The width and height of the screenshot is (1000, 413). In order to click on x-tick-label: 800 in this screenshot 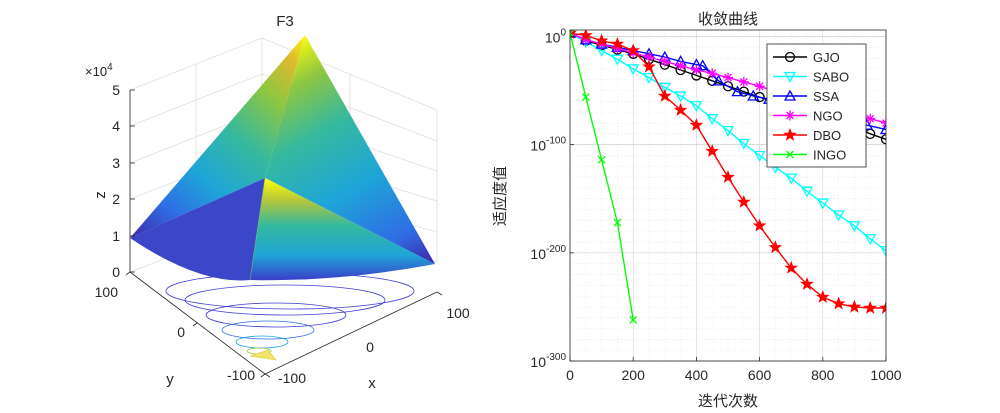, I will do `click(823, 375)`.